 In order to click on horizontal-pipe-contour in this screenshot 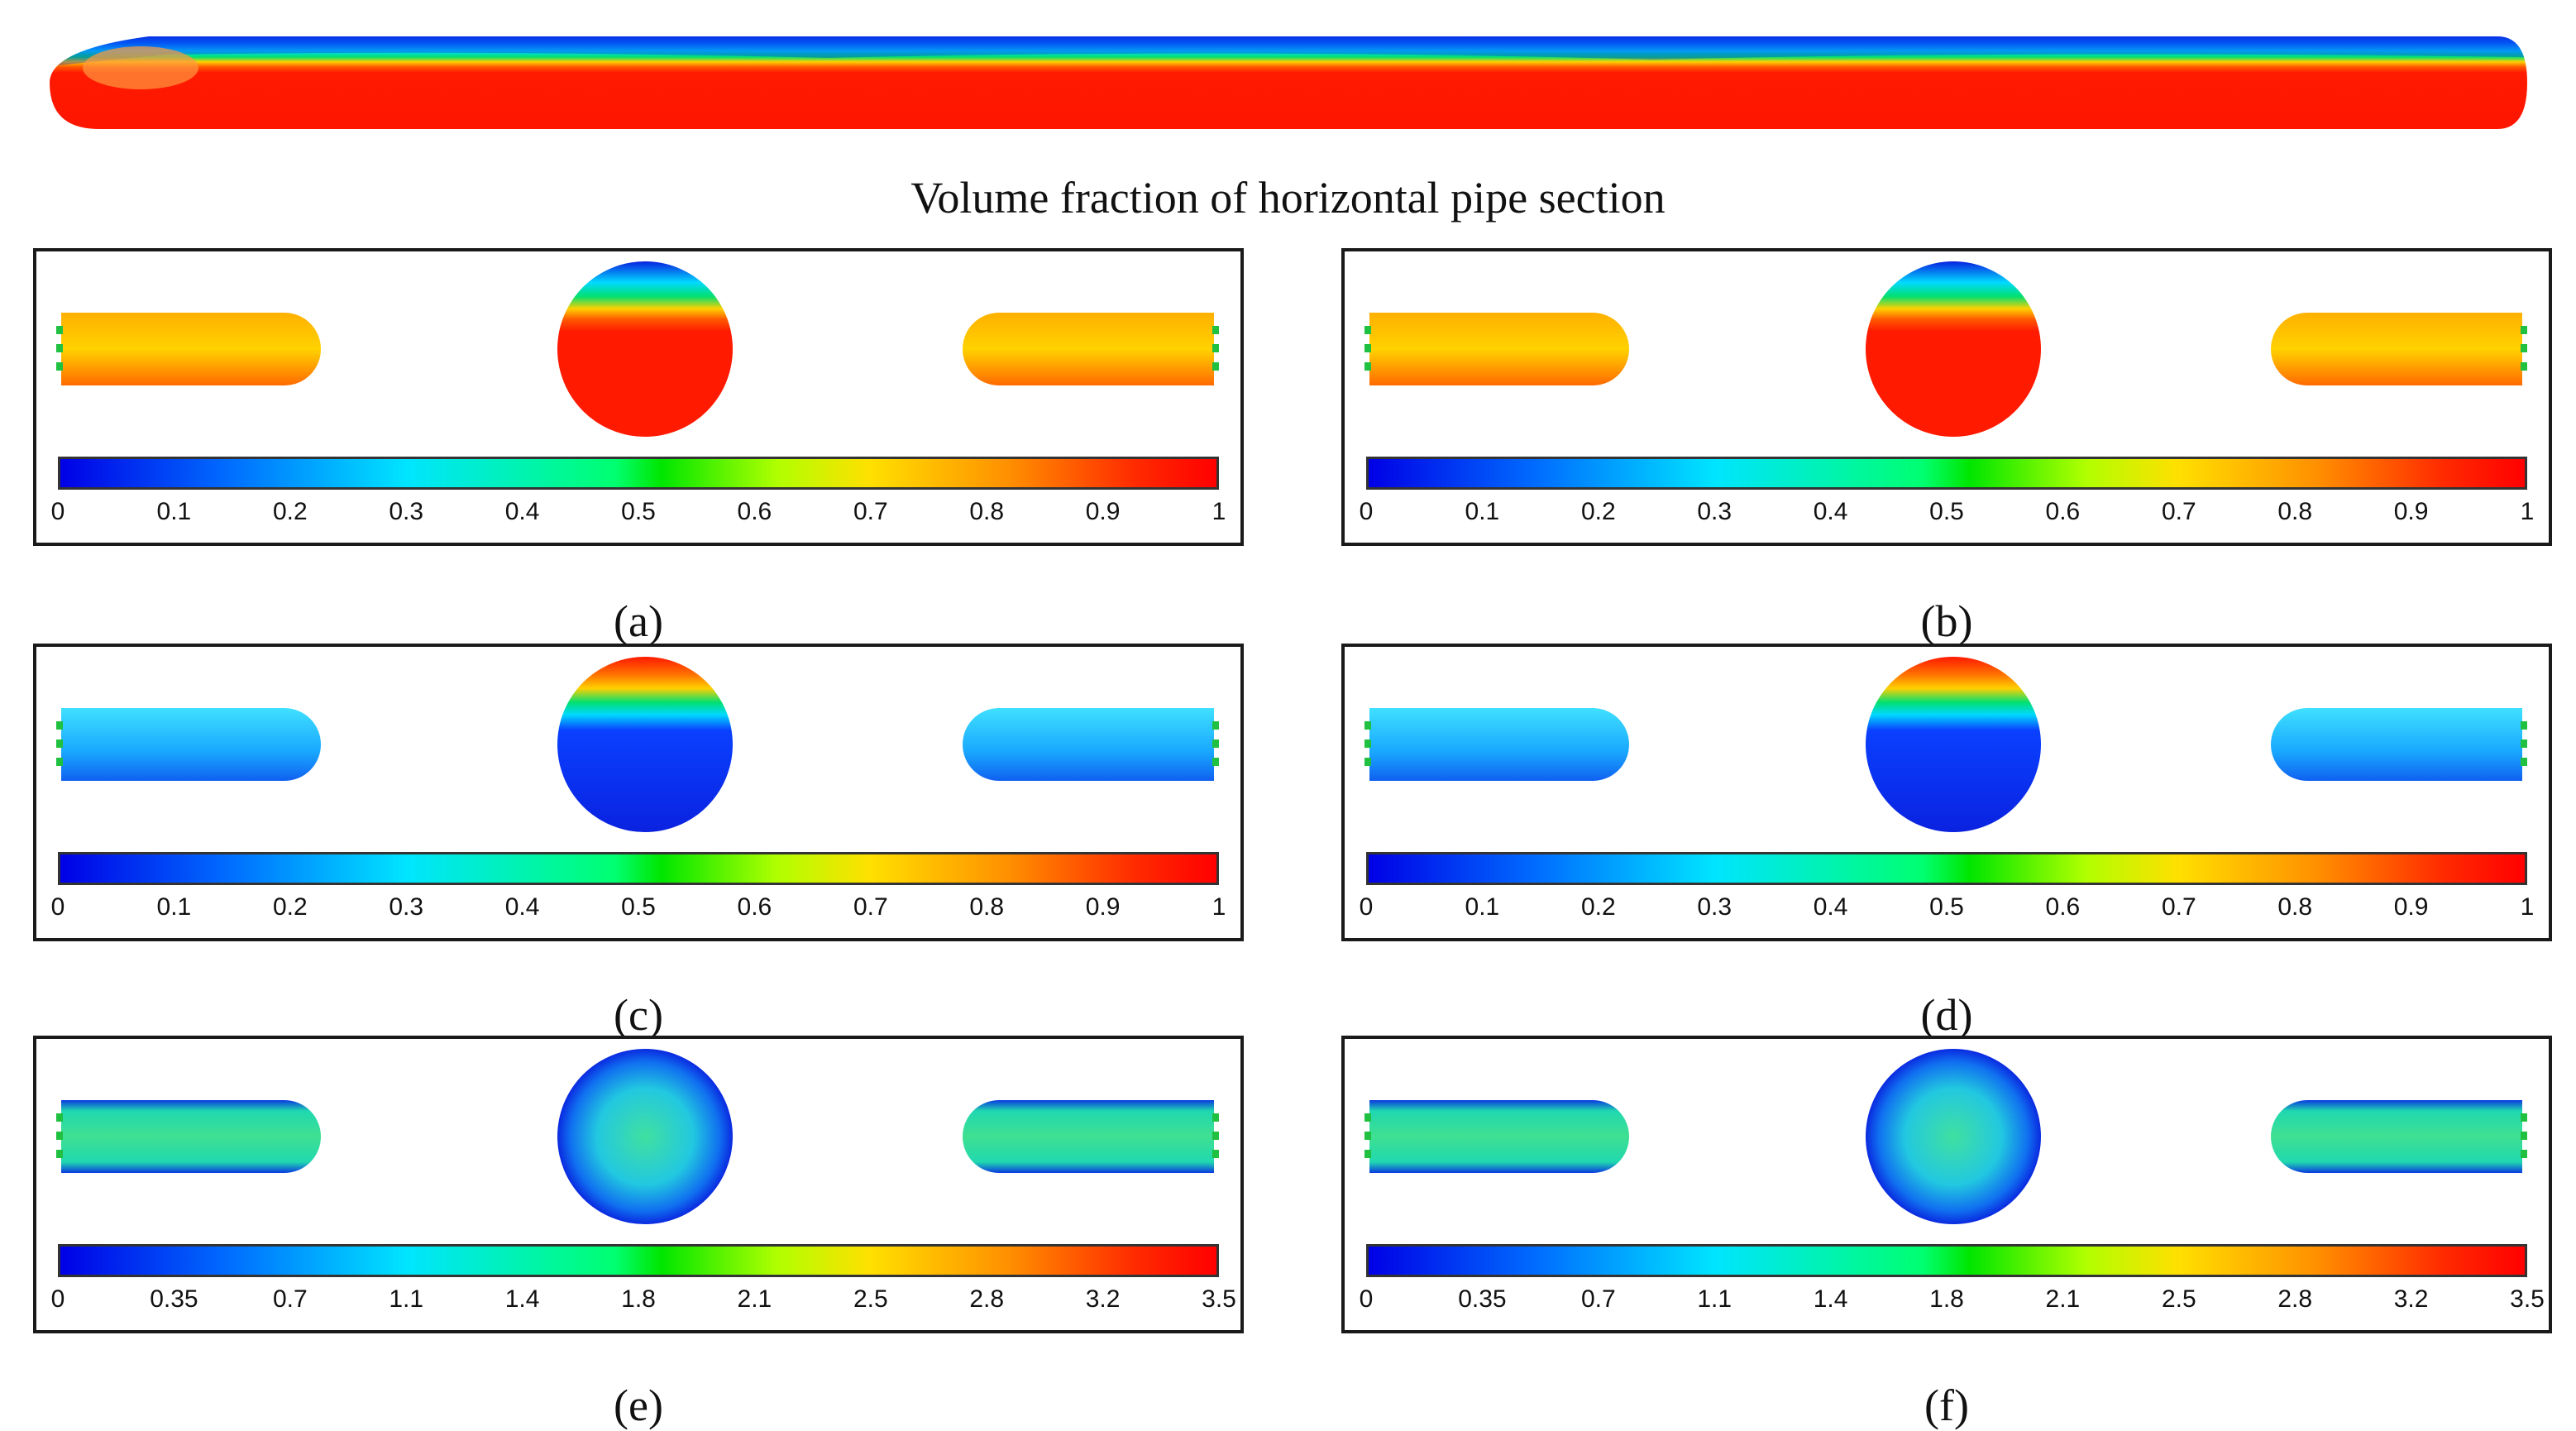, I will do `click(1288, 82)`.